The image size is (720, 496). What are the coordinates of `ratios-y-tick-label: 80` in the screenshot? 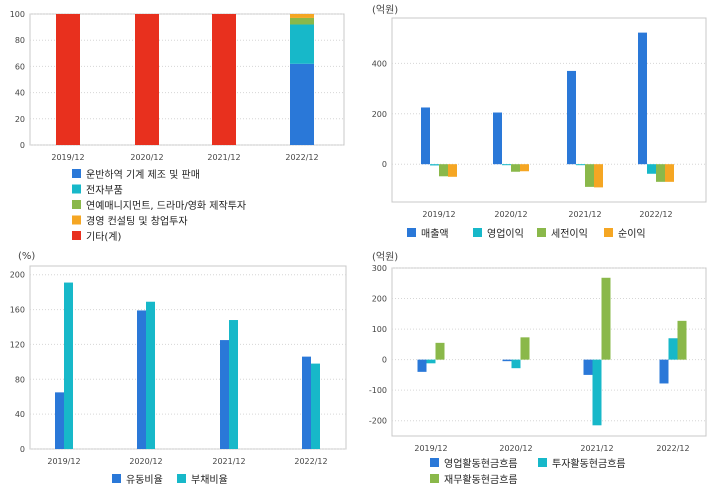 It's located at (20, 379).